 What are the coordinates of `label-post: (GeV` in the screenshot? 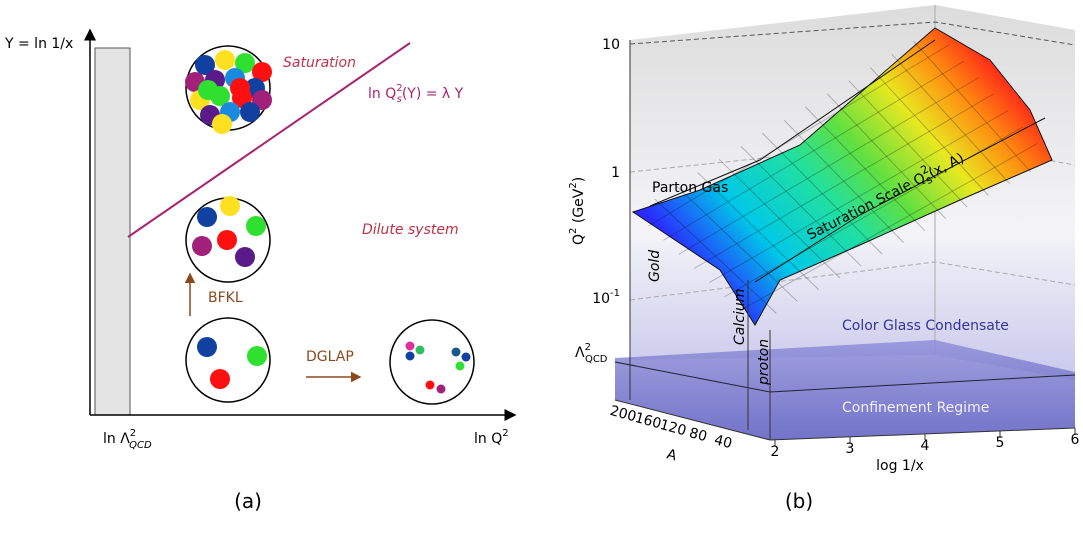 It's located at (579, 207).